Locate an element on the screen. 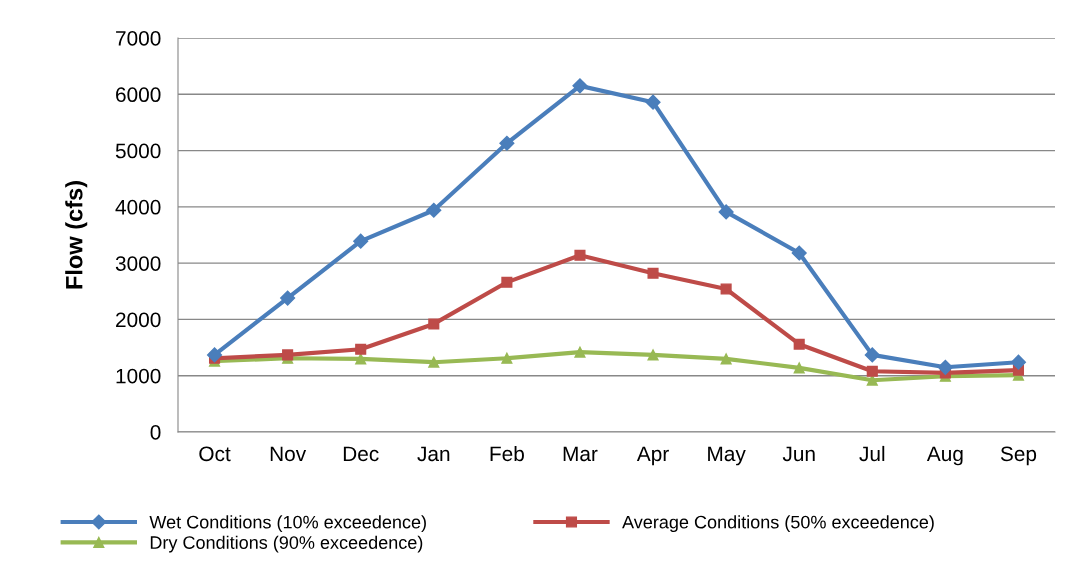 The width and height of the screenshot is (1073, 574). x-tick-label: Oct is located at coordinates (215, 454).